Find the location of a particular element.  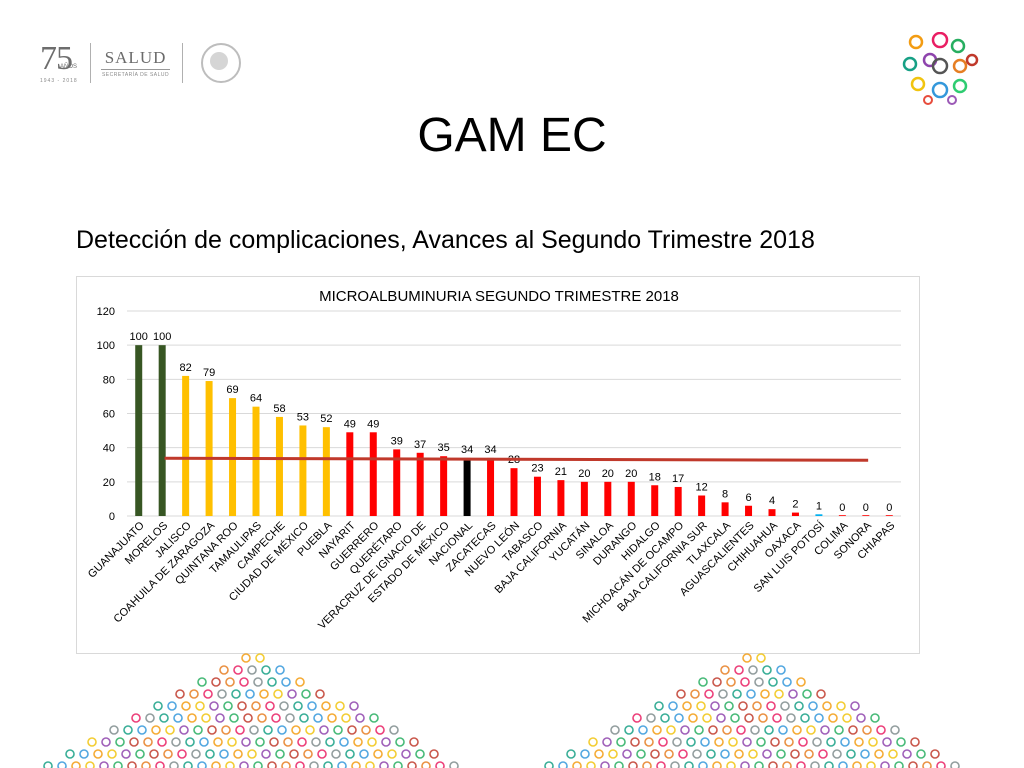

logo-anos: AÑOS is located at coordinates (69, 67).